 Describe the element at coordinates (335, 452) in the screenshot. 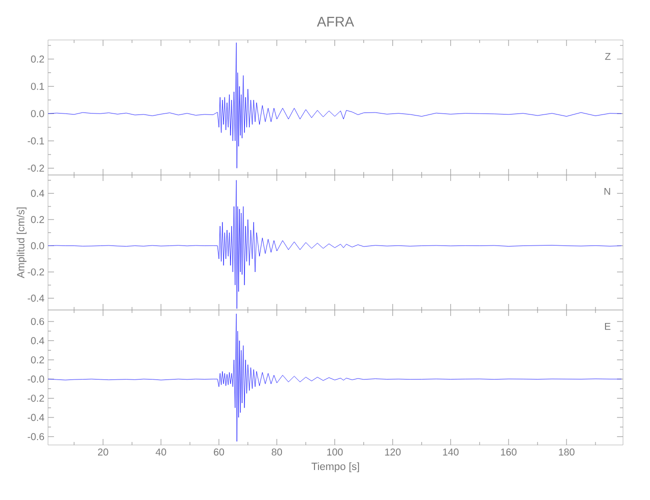

I see `x-tick-label: 100` at that location.